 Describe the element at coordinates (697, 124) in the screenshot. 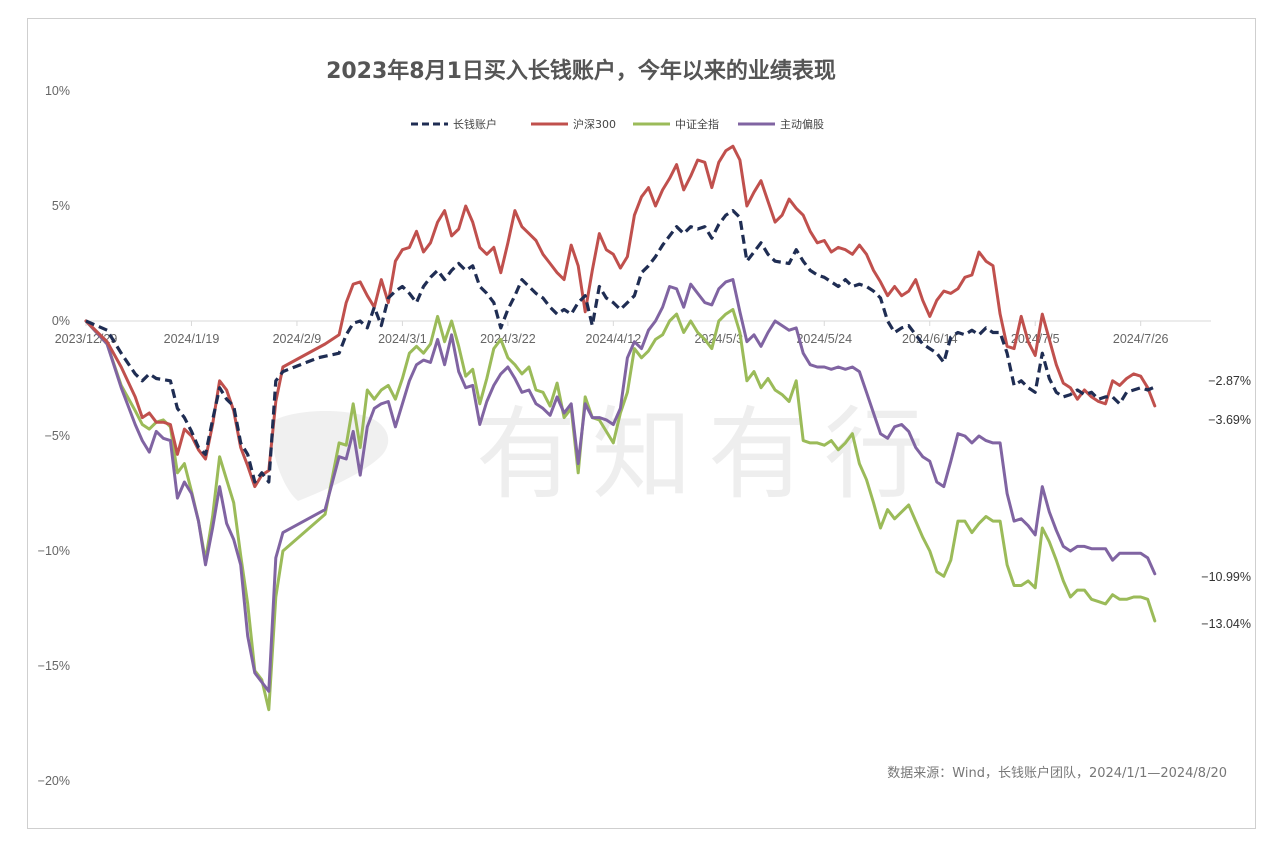

I see `legend-label: 中证全指` at that location.